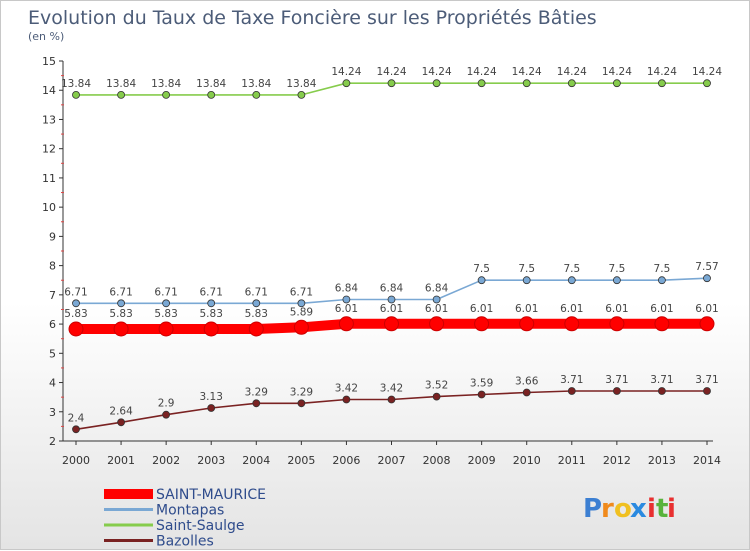 This screenshot has height=551, width=750. What do you see at coordinates (49, 178) in the screenshot?
I see `y-tick-label: 11` at bounding box center [49, 178].